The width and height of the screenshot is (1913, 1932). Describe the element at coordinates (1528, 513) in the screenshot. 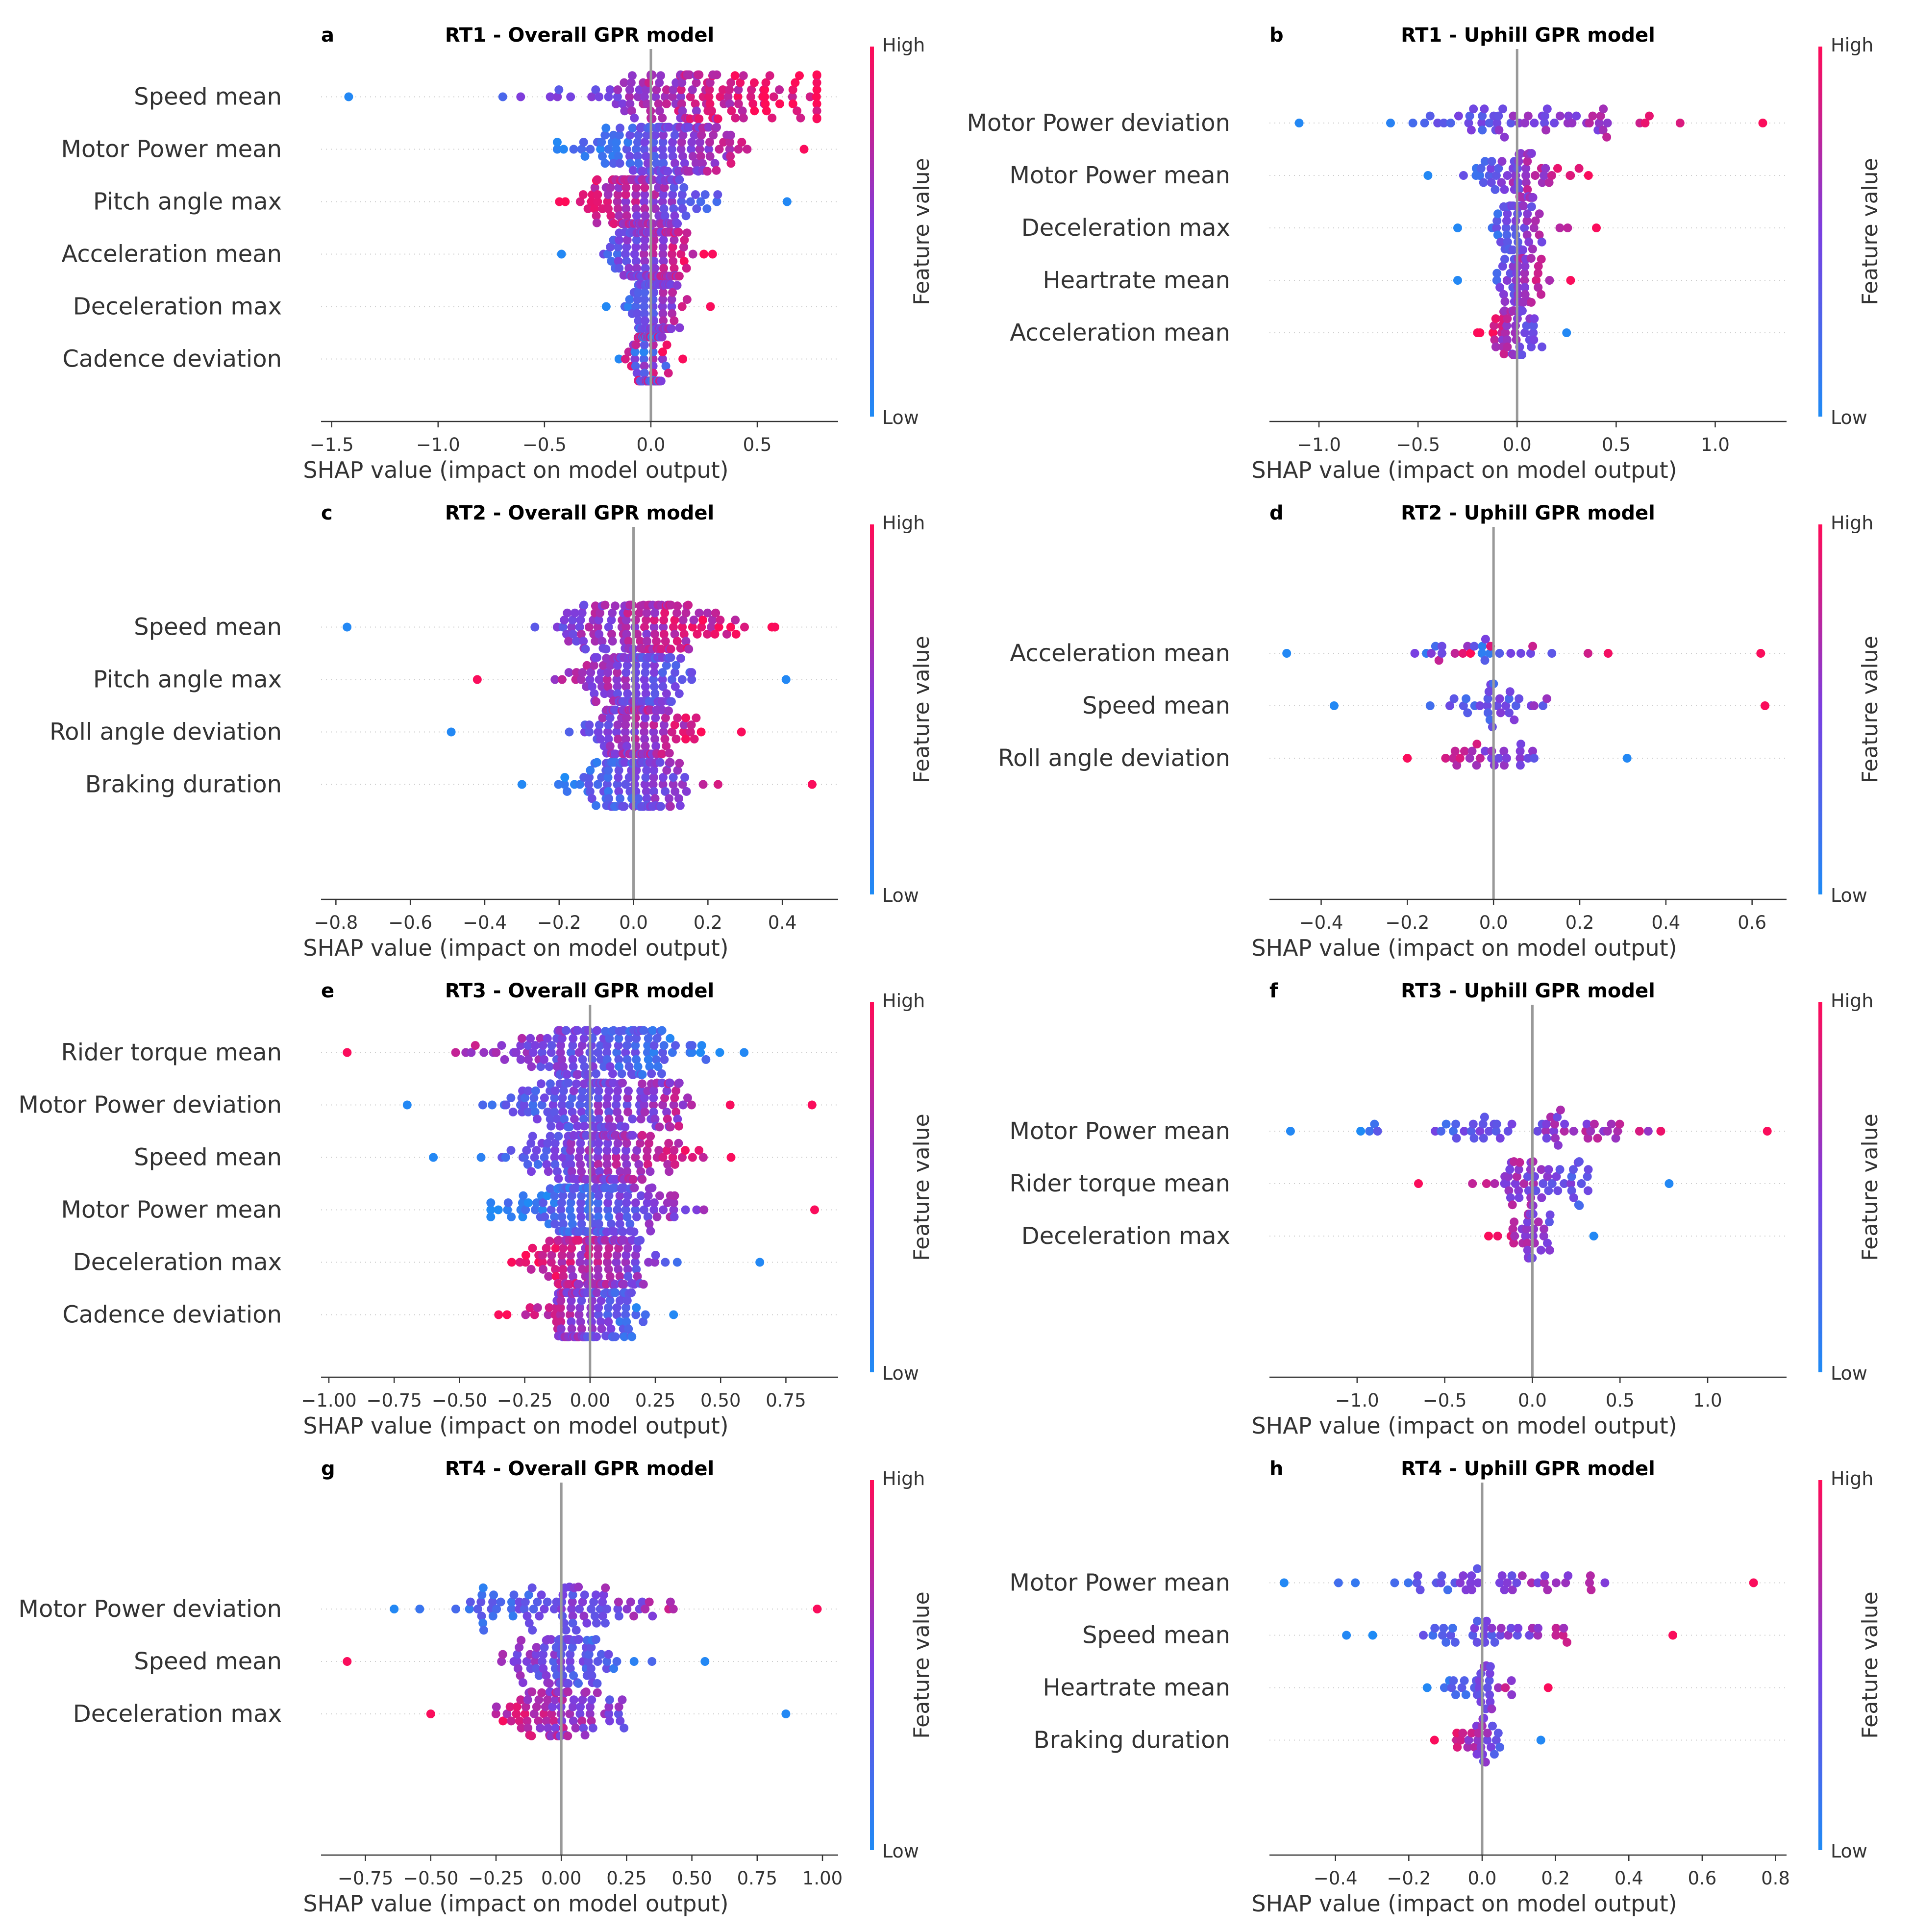

I see `chart-title: RT2 - Uphill GPR model` at that location.